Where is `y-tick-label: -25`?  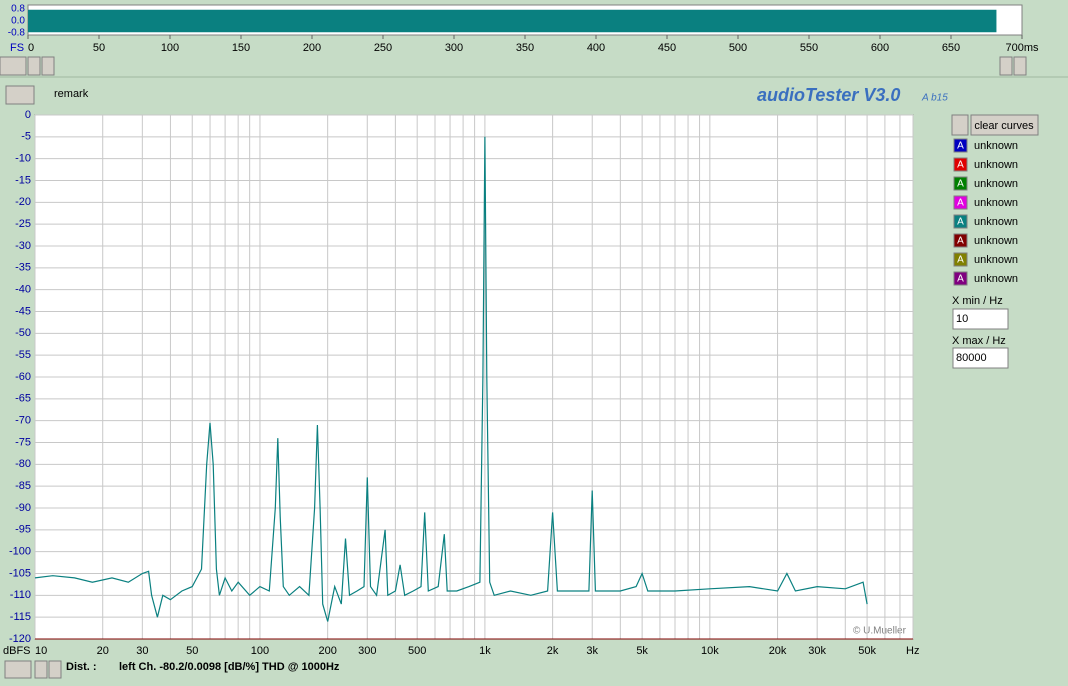 y-tick-label: -25 is located at coordinates (23, 224).